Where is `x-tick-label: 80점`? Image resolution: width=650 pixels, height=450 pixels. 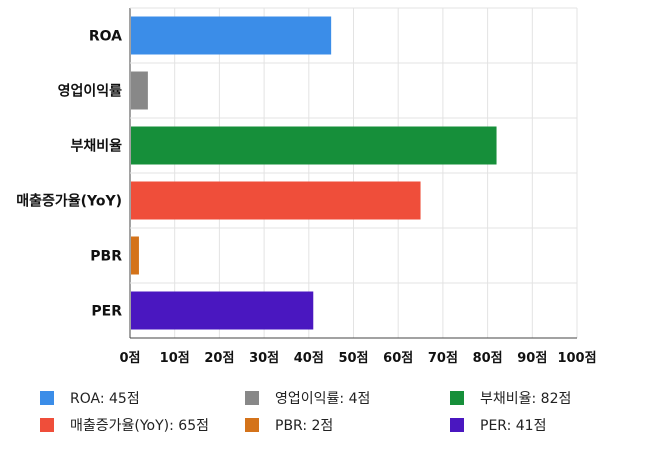
x-tick-label: 80점 is located at coordinates (488, 358).